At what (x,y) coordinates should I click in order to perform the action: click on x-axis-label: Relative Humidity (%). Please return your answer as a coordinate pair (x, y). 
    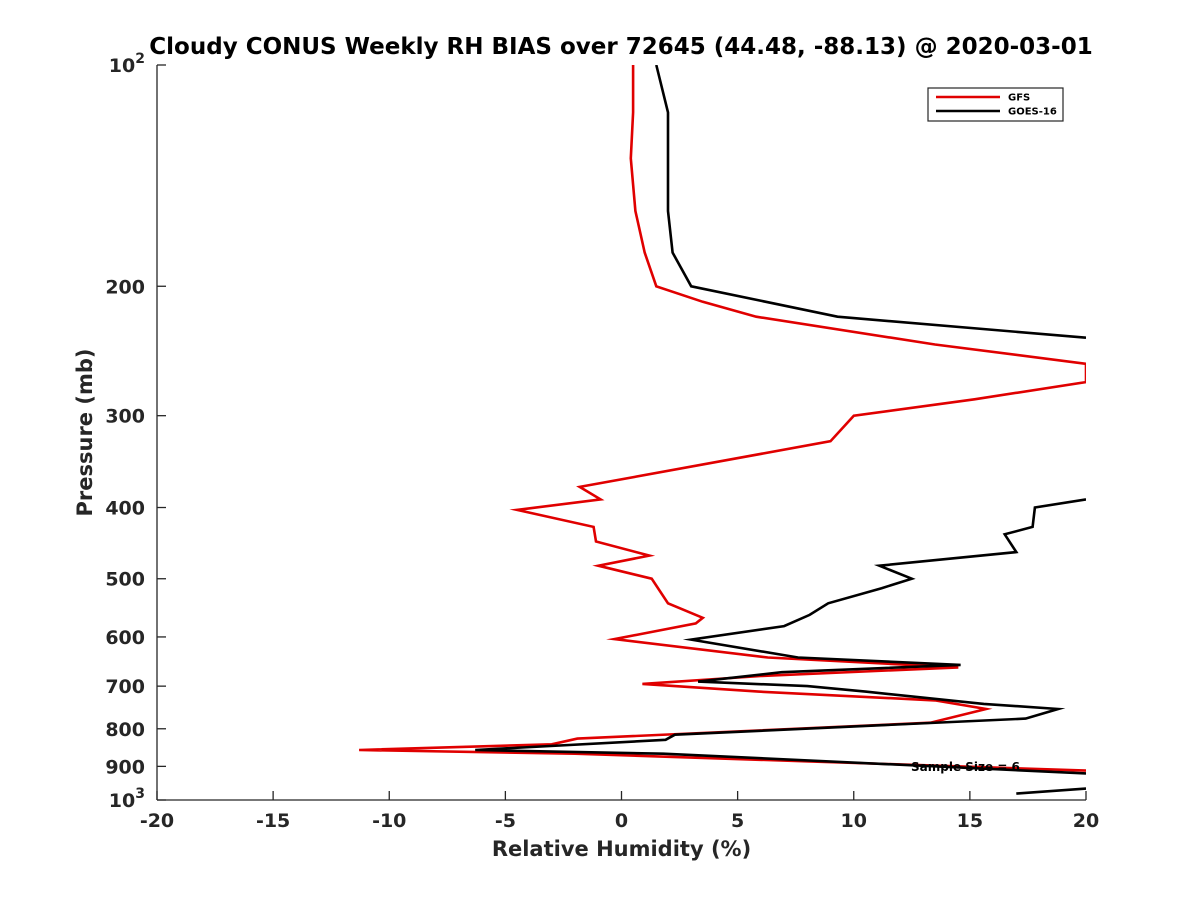
    Looking at the image, I should click on (621, 849).